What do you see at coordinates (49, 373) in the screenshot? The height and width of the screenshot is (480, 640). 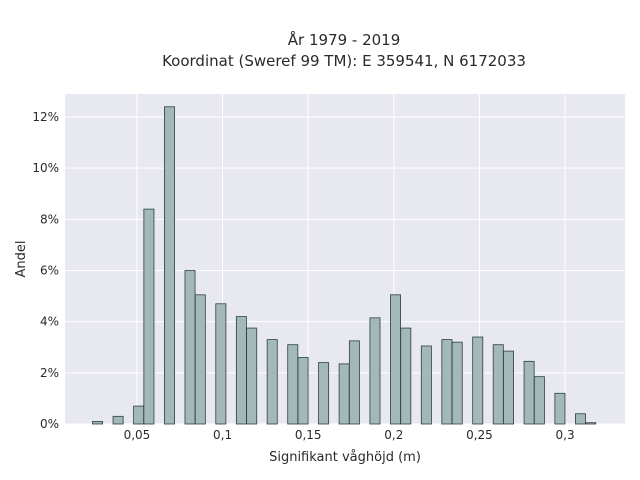 I see `y-tick-label: 2%` at bounding box center [49, 373].